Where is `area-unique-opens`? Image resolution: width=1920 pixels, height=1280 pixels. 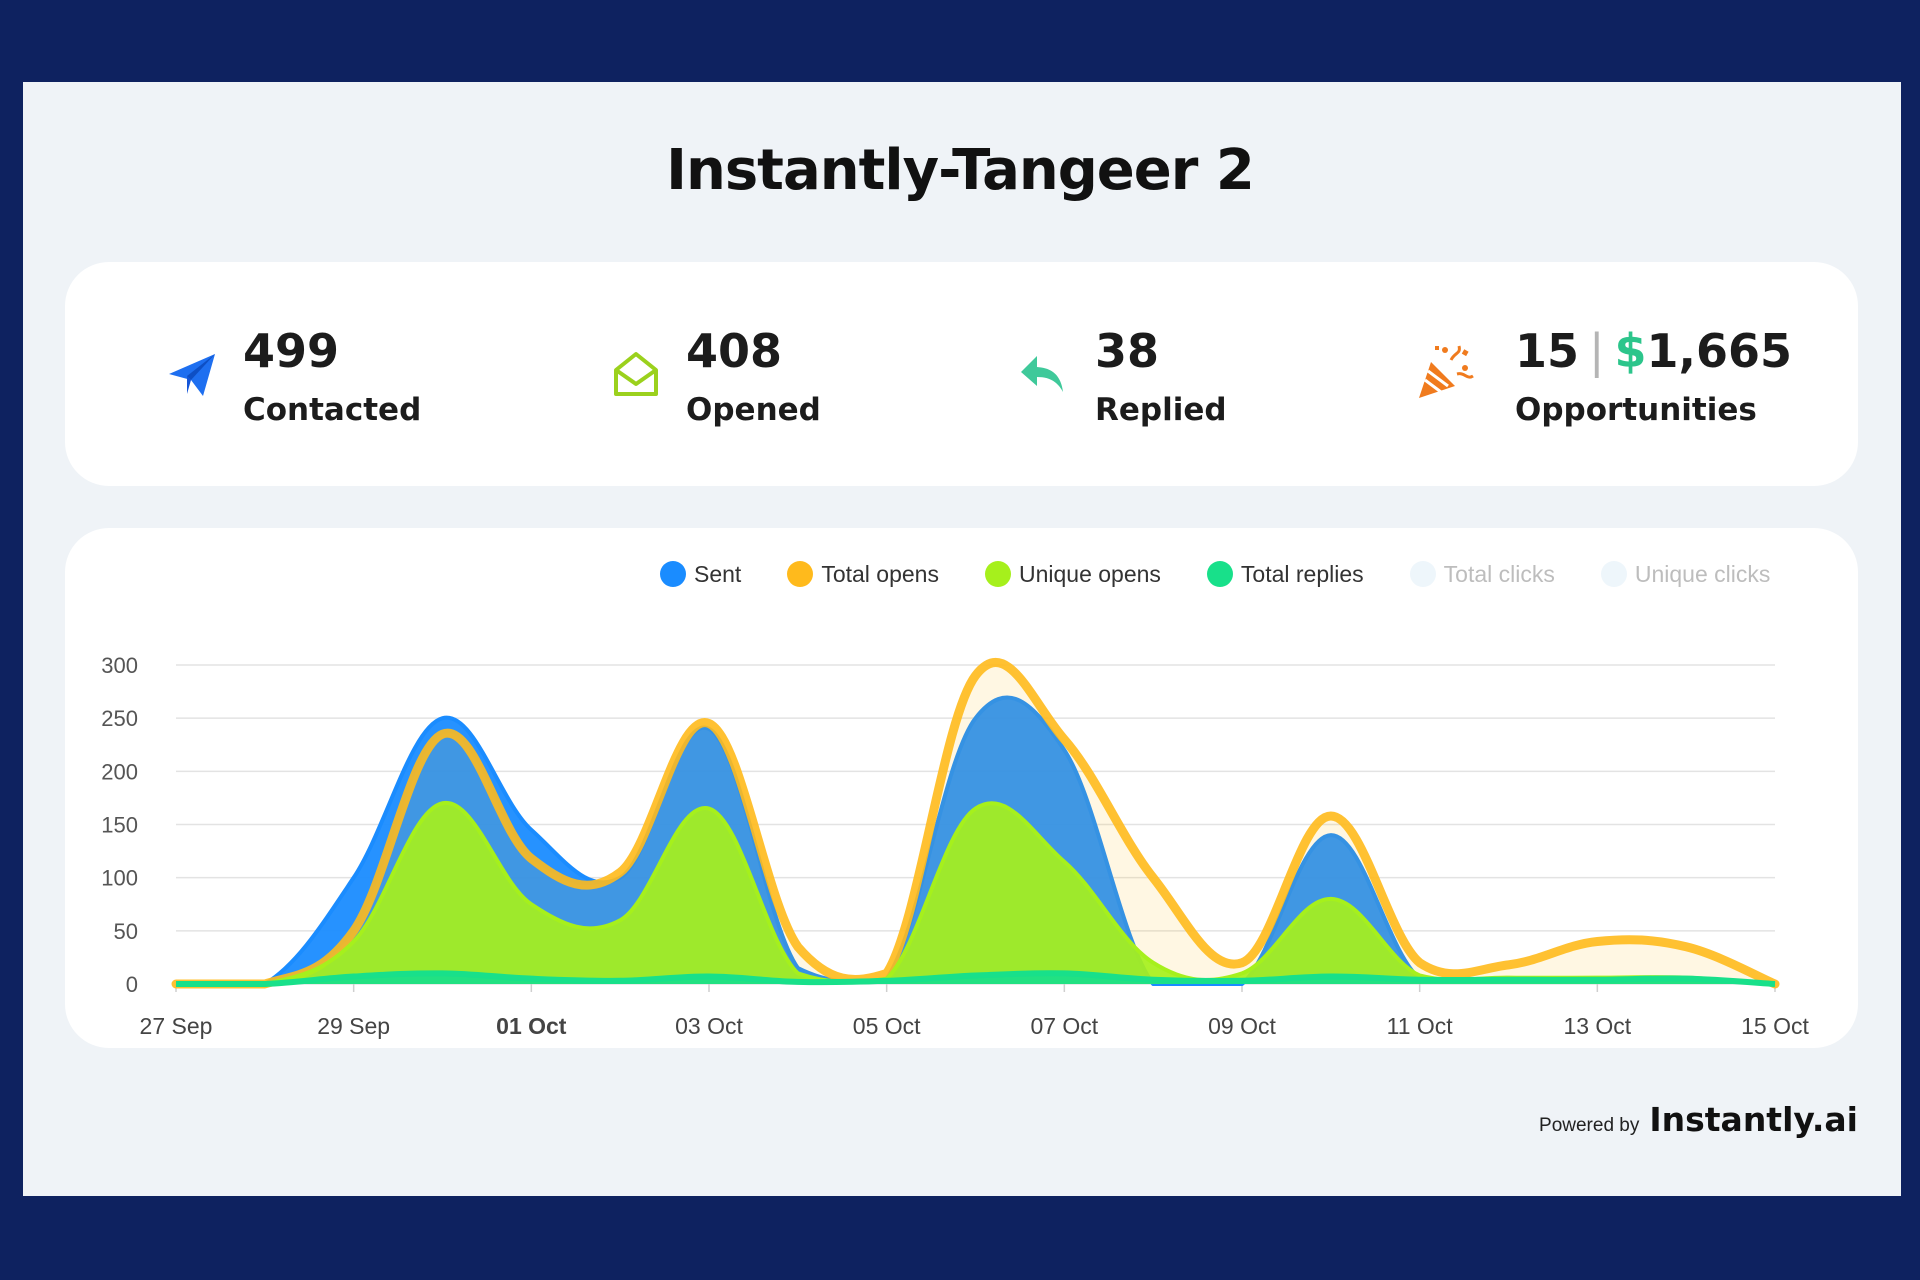
area-unique-opens is located at coordinates (975, 893).